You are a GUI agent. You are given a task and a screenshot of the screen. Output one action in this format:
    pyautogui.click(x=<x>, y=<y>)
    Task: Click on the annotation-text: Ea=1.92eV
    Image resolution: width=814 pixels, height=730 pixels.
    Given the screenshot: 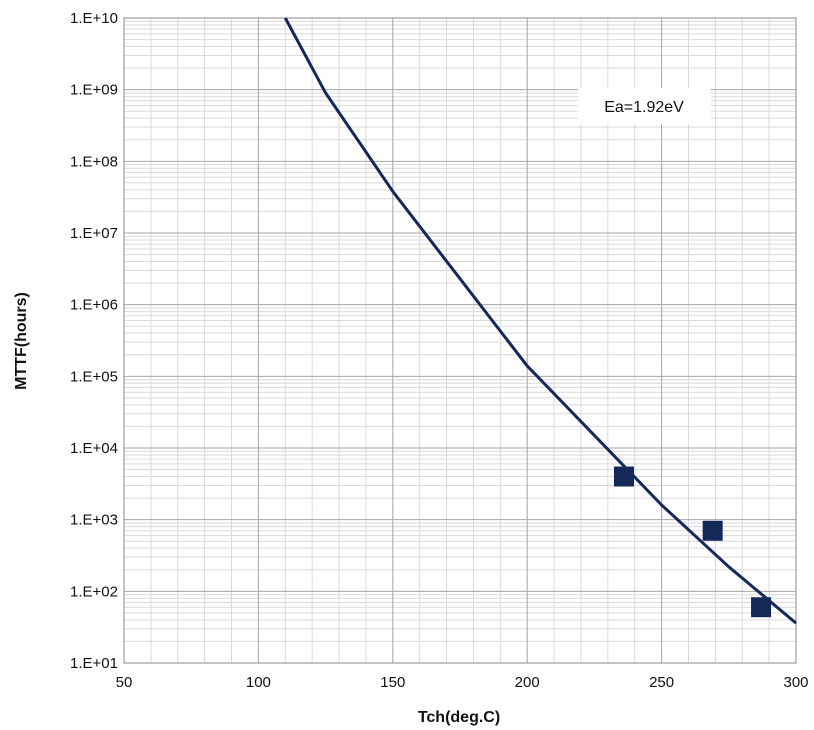 What is the action you would take?
    pyautogui.click(x=644, y=107)
    